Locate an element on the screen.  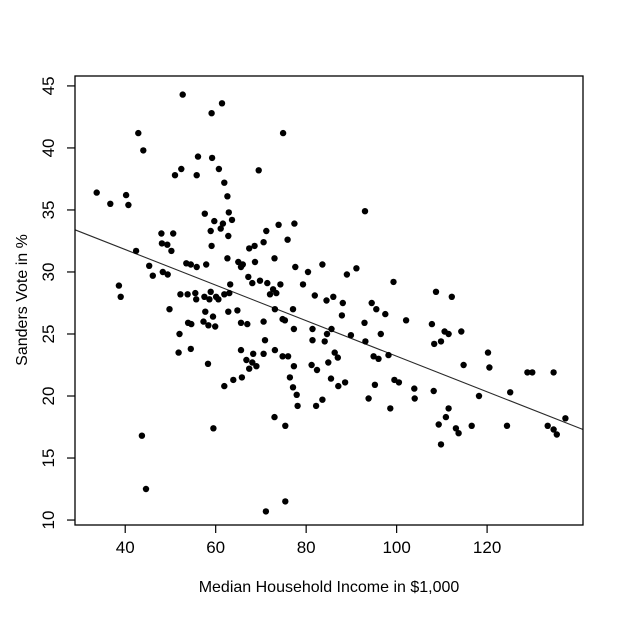
y-tick-label: 25 is located at coordinates (48, 334).